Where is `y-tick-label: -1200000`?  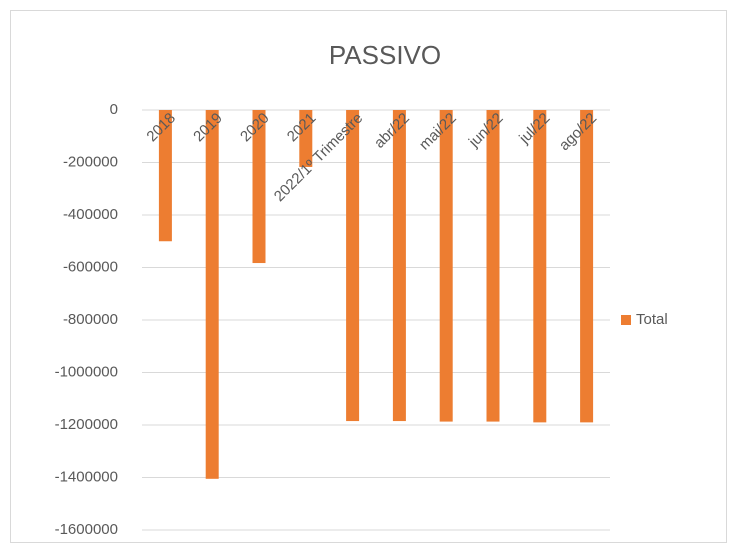
y-tick-label: -1200000 is located at coordinates (86, 424).